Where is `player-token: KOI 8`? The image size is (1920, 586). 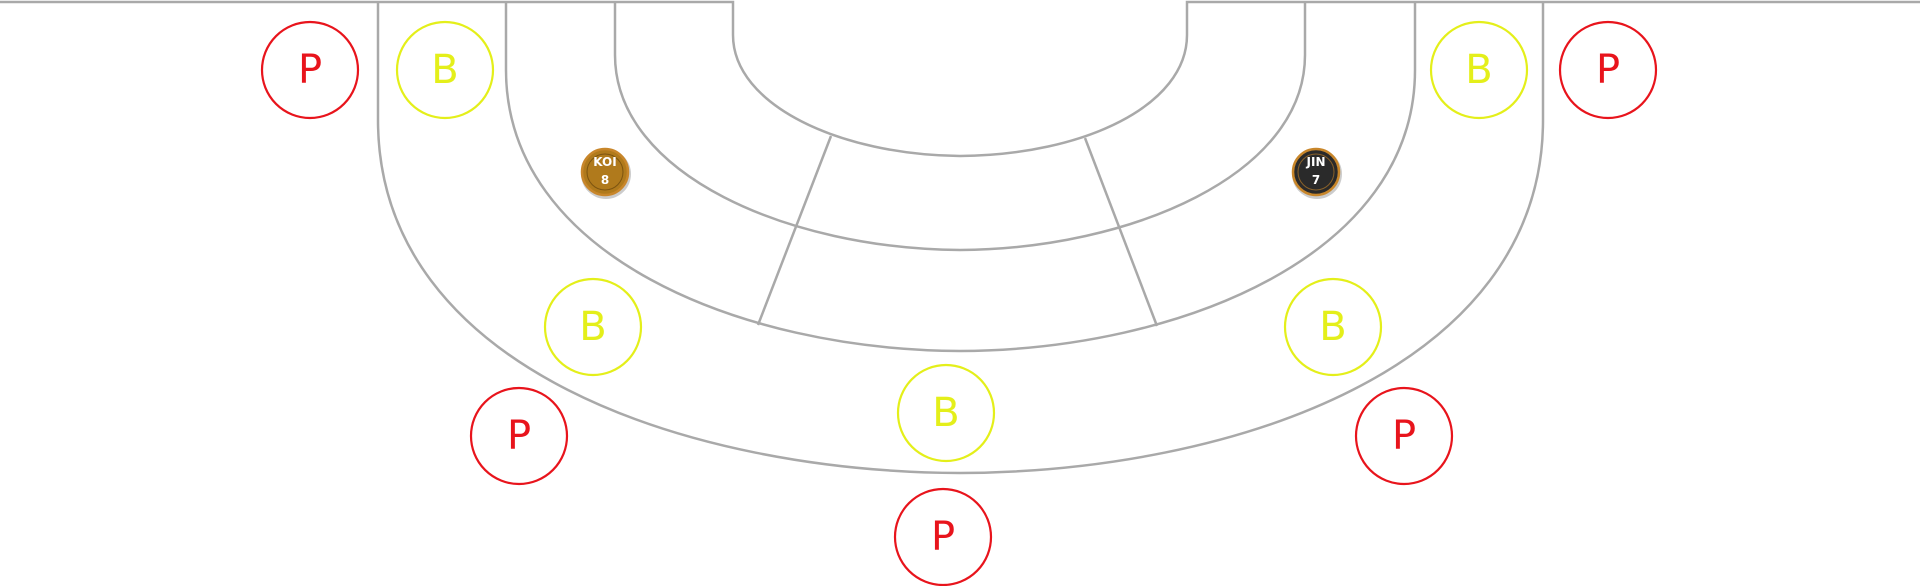
player-token: KOI 8 is located at coordinates (605, 173).